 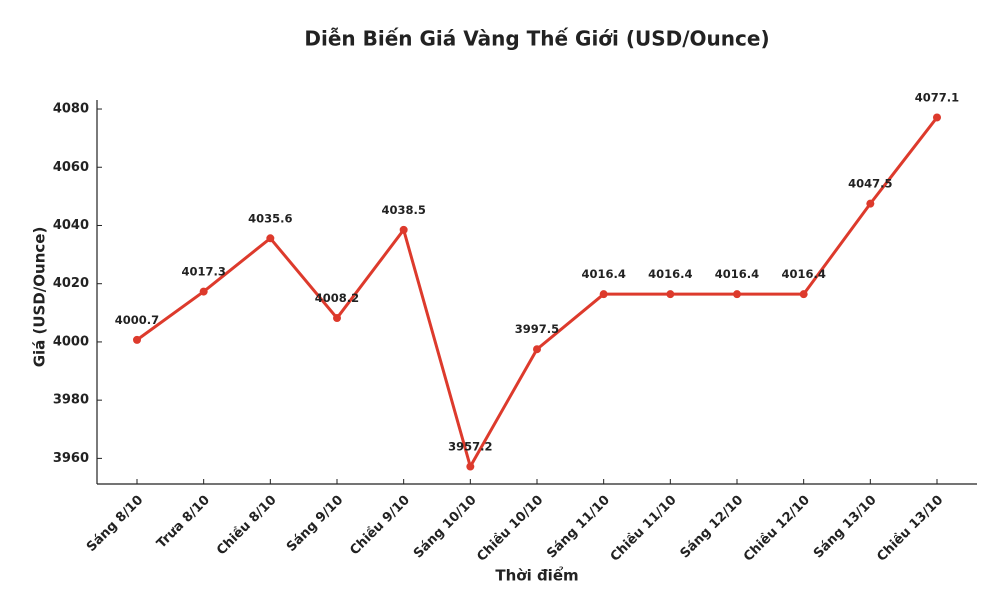 I want to click on y-tick-label: 3980, so click(x=71, y=400).